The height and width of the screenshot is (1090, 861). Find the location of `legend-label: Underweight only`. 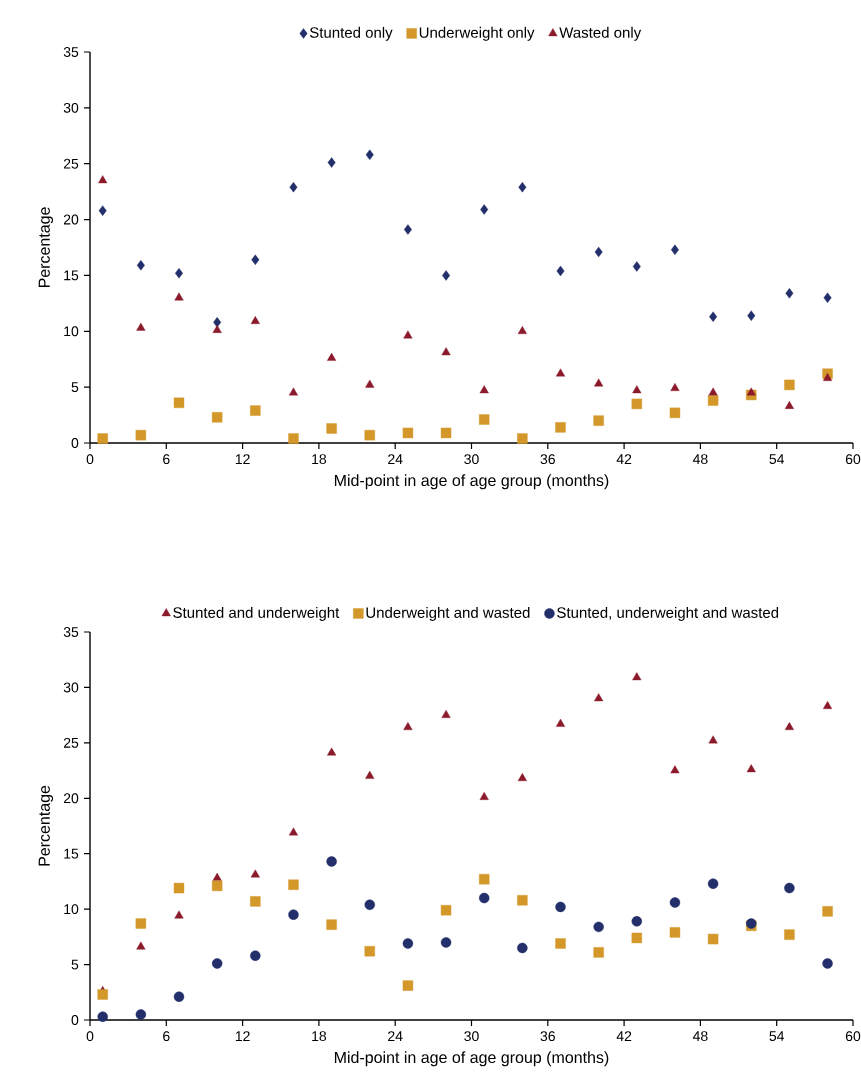

legend-label: Underweight only is located at coordinates (477, 33).